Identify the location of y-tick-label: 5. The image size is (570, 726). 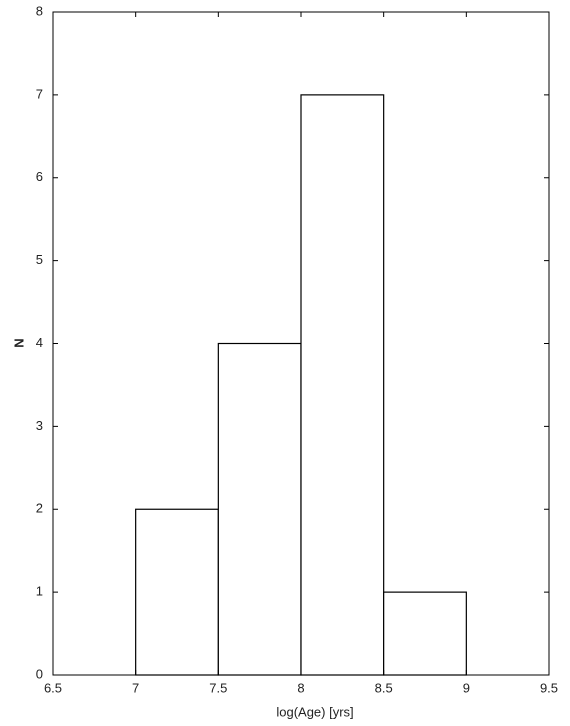
(39, 259).